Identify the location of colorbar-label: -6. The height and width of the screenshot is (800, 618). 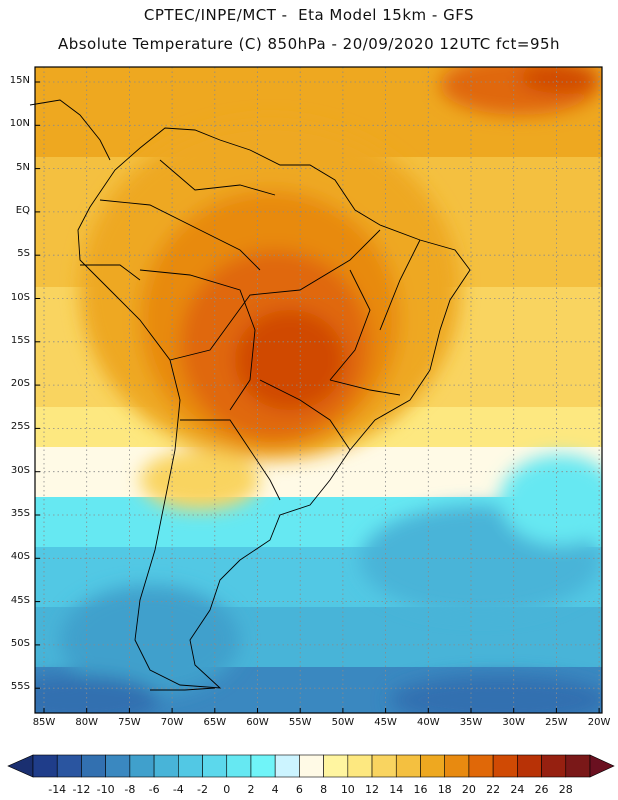
(154, 789).